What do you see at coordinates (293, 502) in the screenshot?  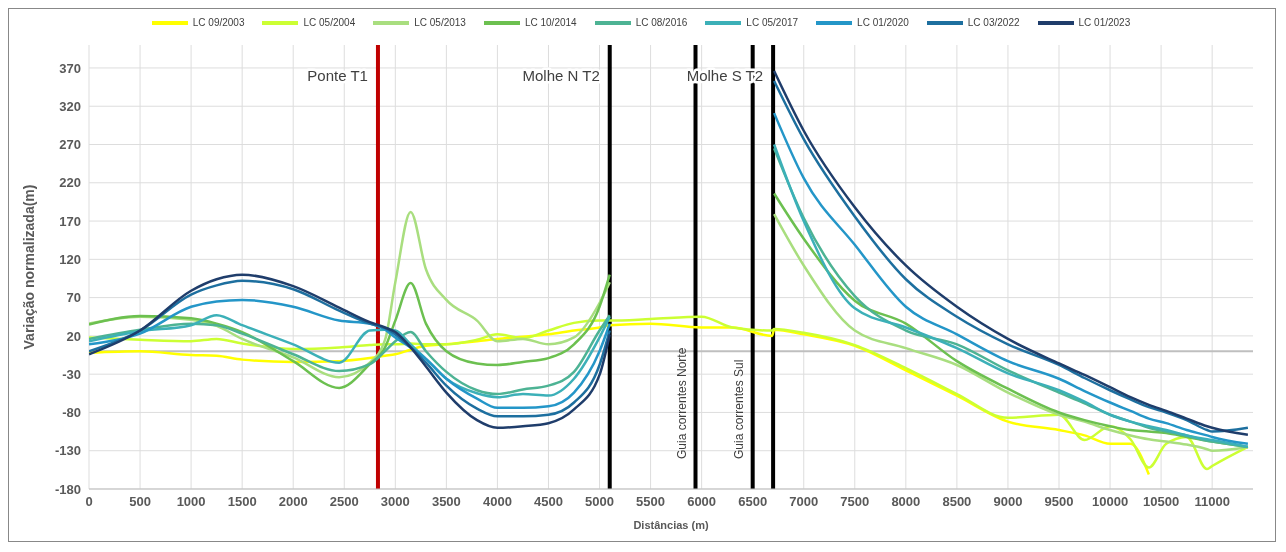 I see `x-tick-label: 2000` at bounding box center [293, 502].